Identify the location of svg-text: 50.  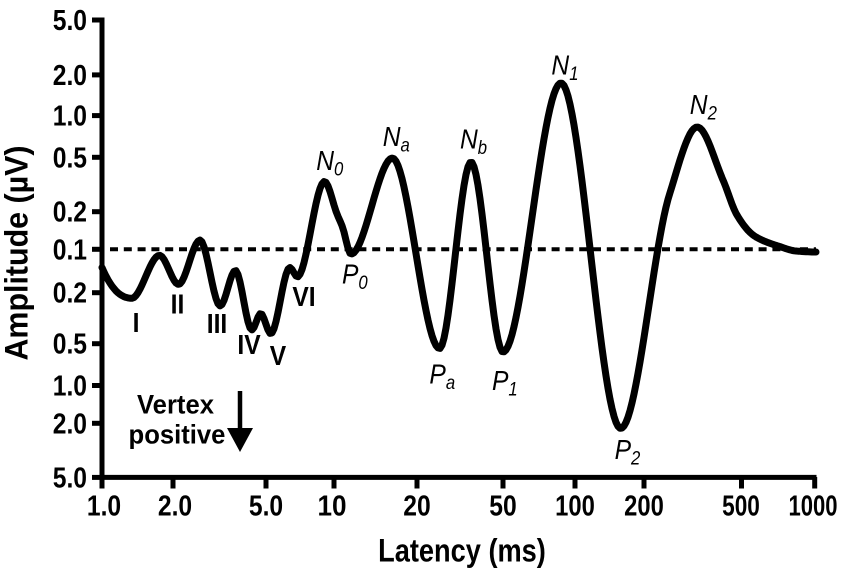
(502, 506).